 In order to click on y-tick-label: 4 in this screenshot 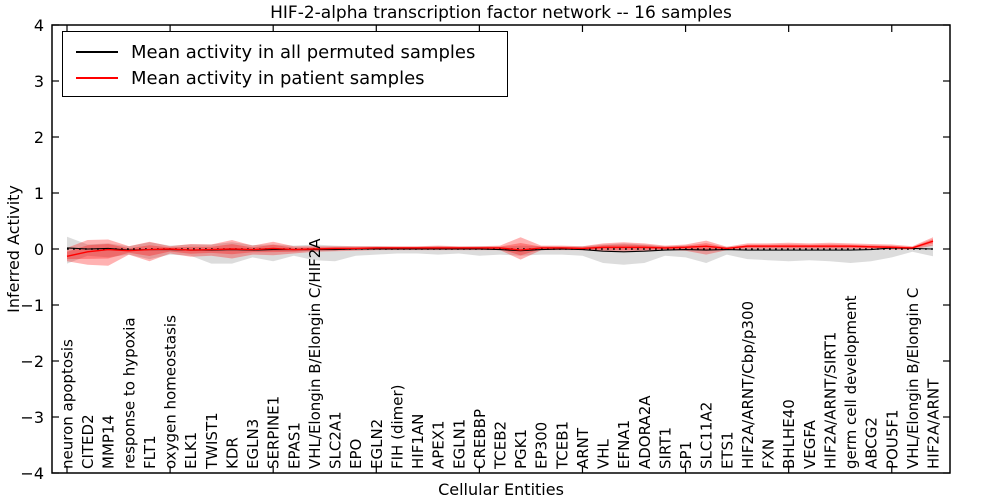, I will do `click(39, 25)`.